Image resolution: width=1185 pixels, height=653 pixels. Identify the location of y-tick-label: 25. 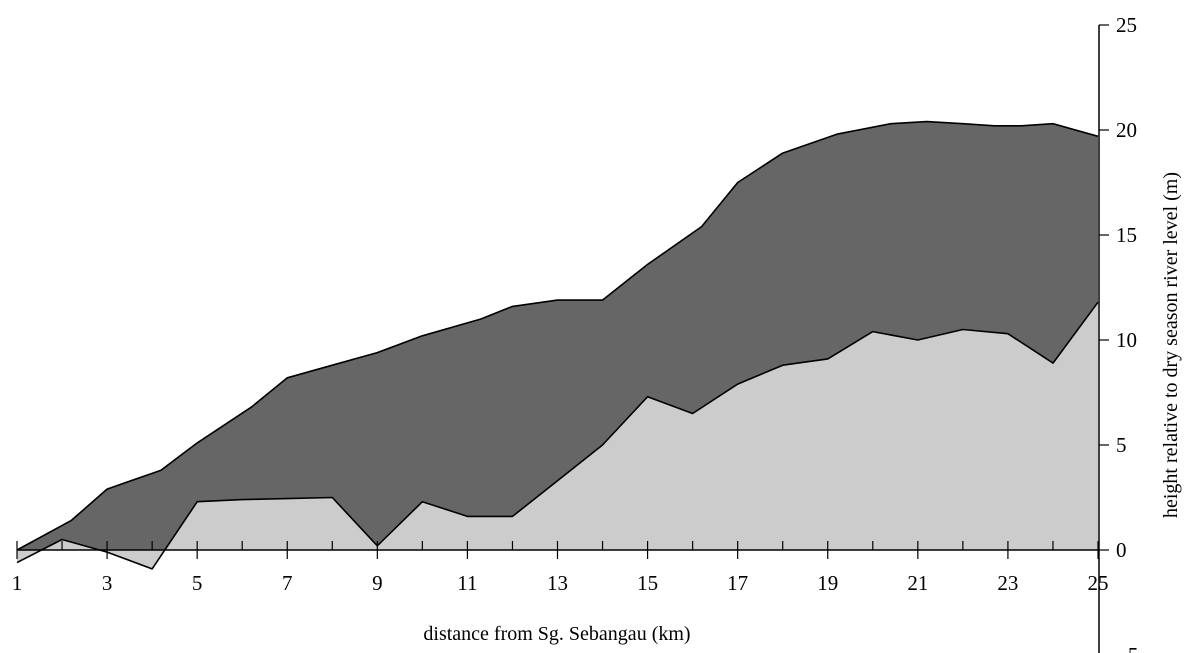
(1126, 25).